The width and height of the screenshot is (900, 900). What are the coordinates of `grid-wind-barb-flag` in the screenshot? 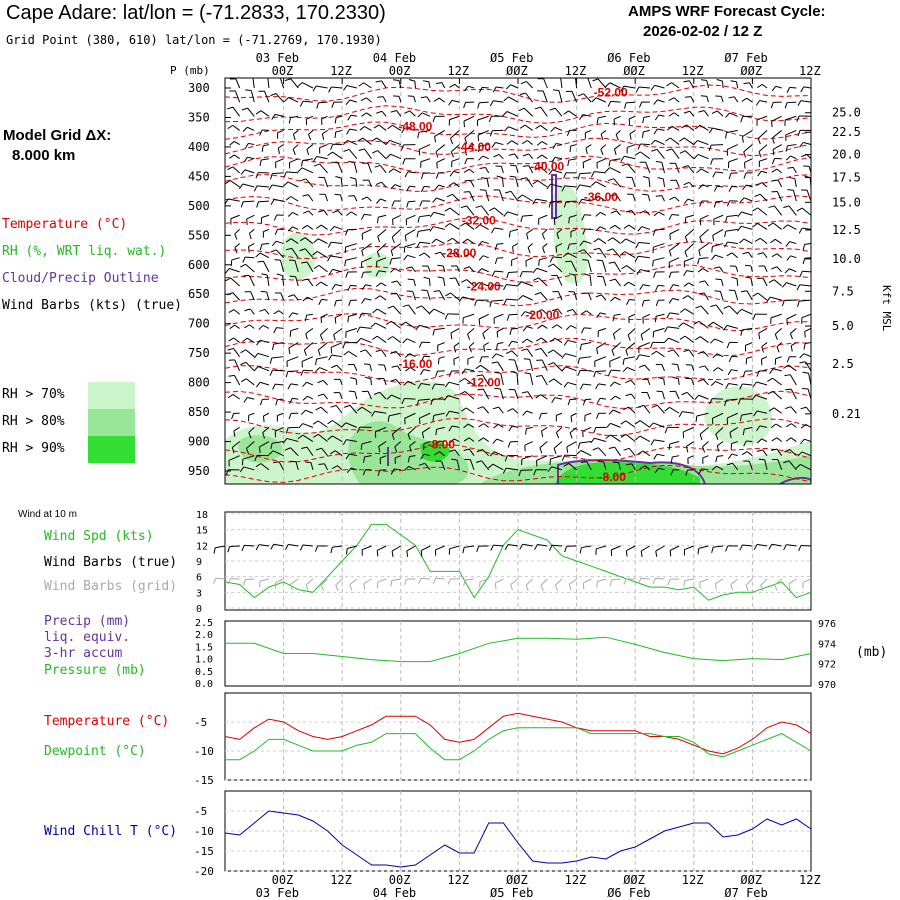 It's located at (570, 587).